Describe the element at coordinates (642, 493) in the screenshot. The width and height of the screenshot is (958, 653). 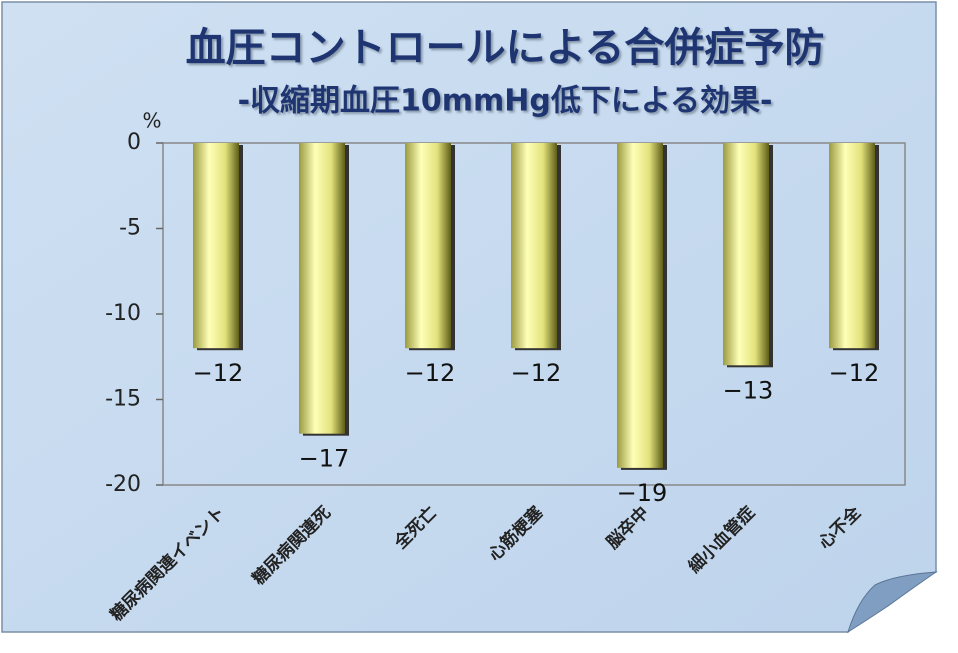
I see `value-label: −19` at that location.